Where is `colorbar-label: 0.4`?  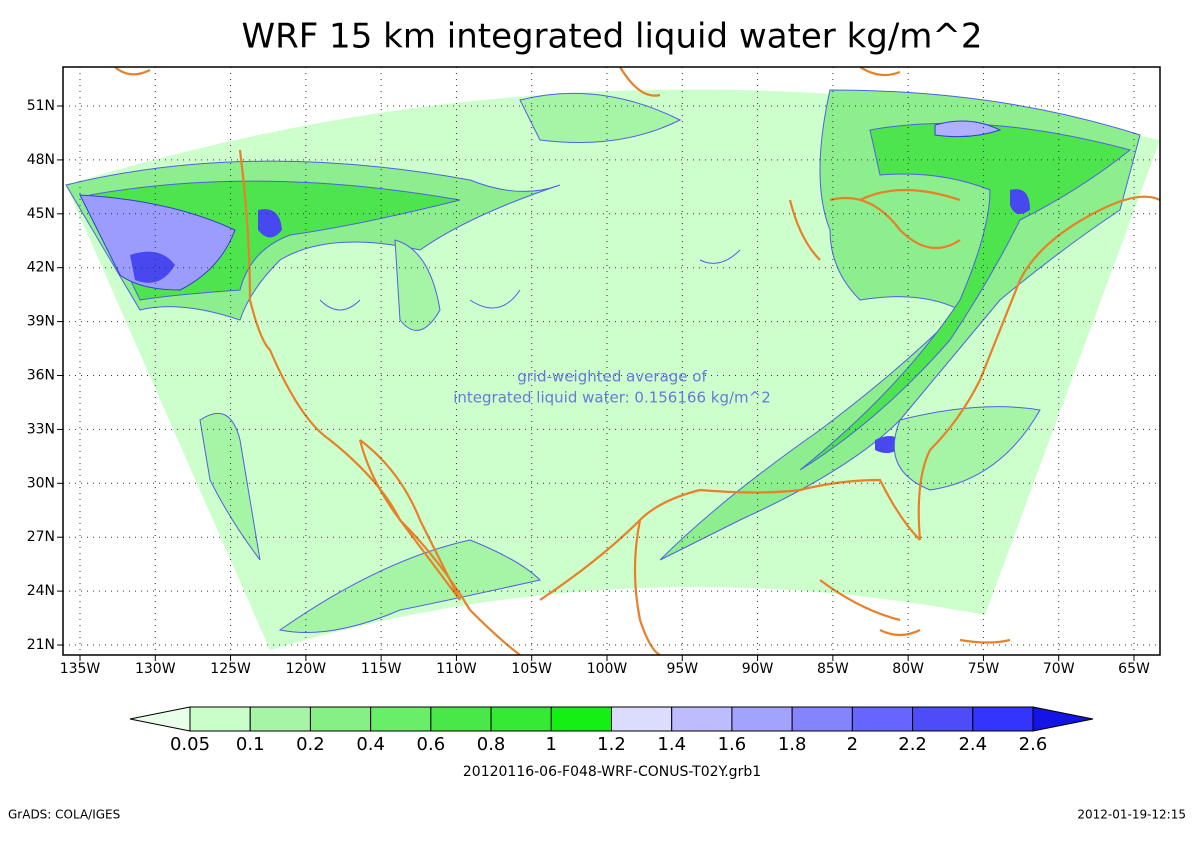
colorbar-label: 0.4 is located at coordinates (370, 744).